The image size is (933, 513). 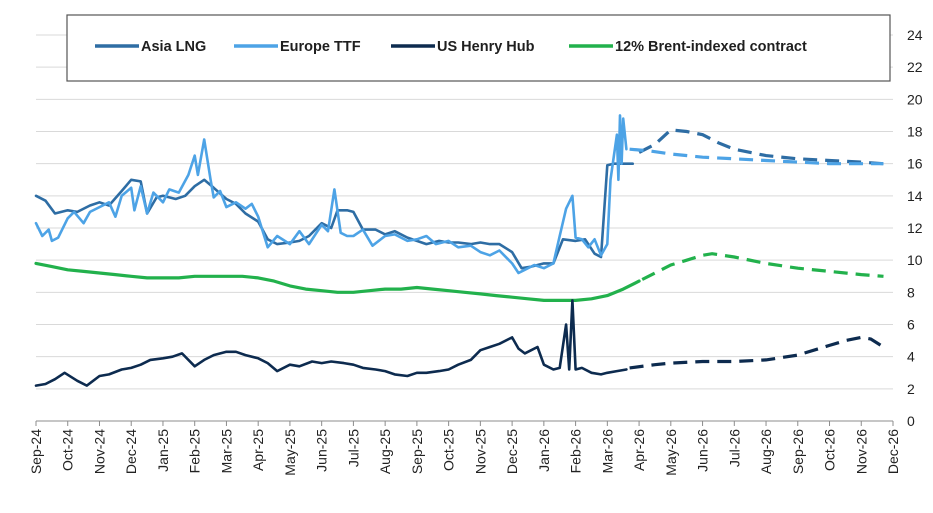 I want to click on x-tick-label: Sep-25, so click(x=417, y=451).